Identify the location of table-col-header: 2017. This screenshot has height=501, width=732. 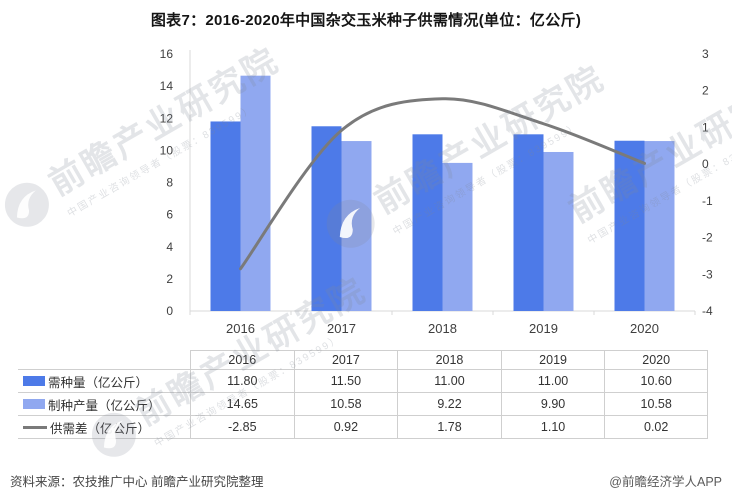
(345, 360).